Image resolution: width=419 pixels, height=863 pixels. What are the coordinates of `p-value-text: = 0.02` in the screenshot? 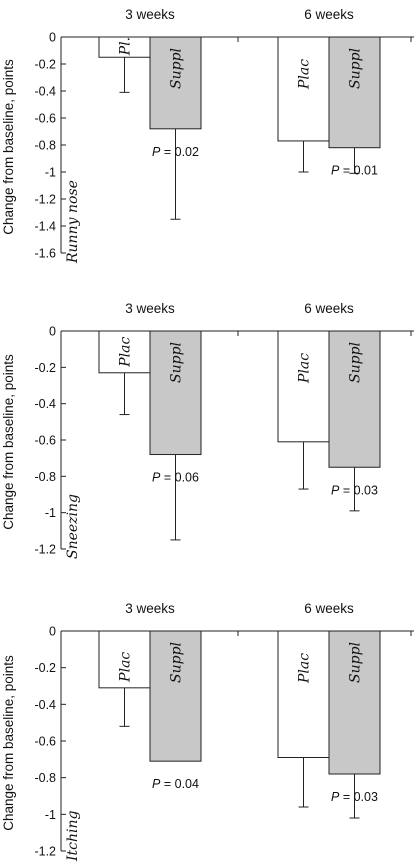 It's located at (179, 152).